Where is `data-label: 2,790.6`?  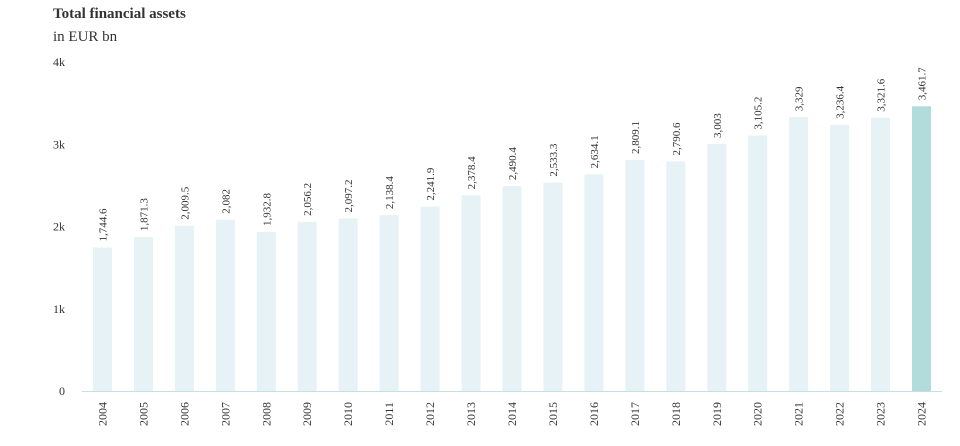
data-label: 2,790.6 is located at coordinates (677, 139).